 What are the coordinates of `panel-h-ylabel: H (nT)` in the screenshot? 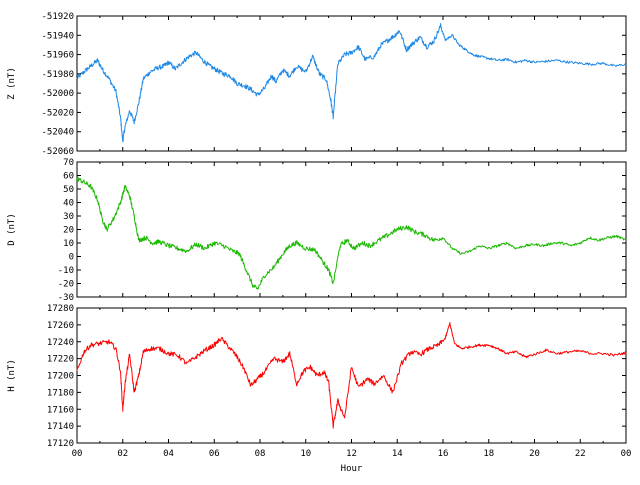 It's located at (12, 375).